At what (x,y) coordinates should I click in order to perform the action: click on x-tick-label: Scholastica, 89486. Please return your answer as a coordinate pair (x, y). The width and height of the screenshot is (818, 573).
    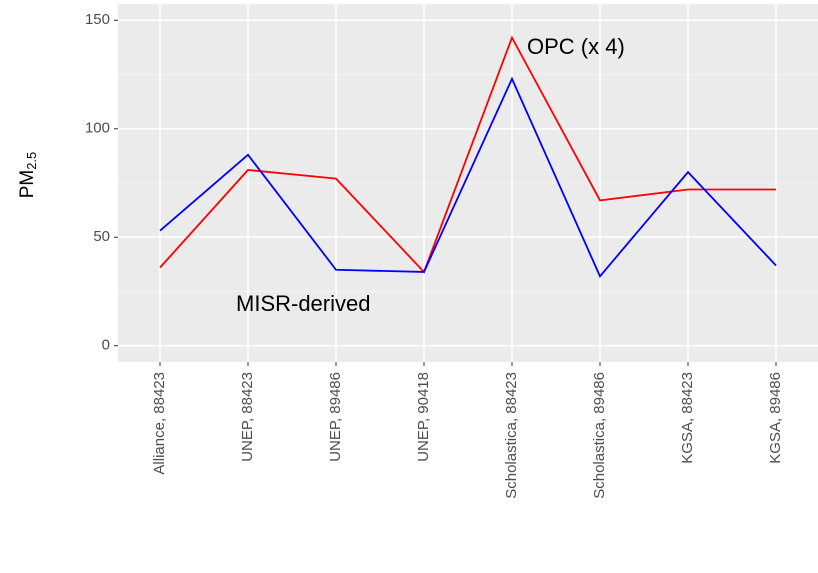
    Looking at the image, I should click on (599, 435).